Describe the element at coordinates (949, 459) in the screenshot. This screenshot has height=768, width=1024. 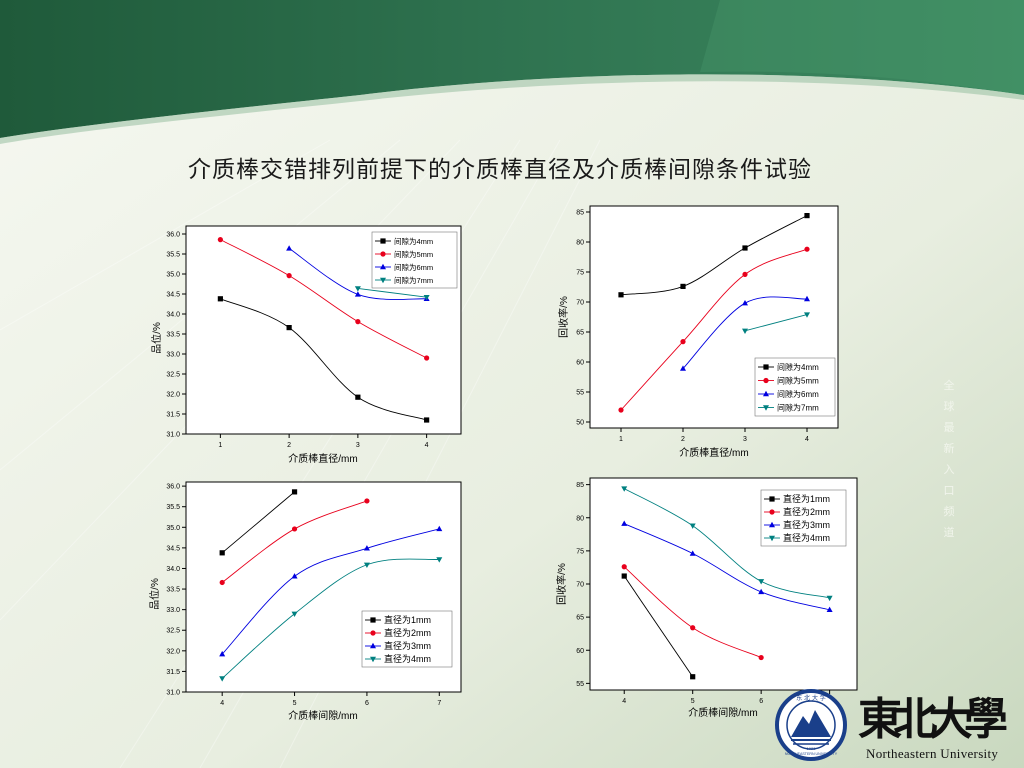
I see `side-decorative-text: 全 球 最 新 入 口 频 道` at that location.